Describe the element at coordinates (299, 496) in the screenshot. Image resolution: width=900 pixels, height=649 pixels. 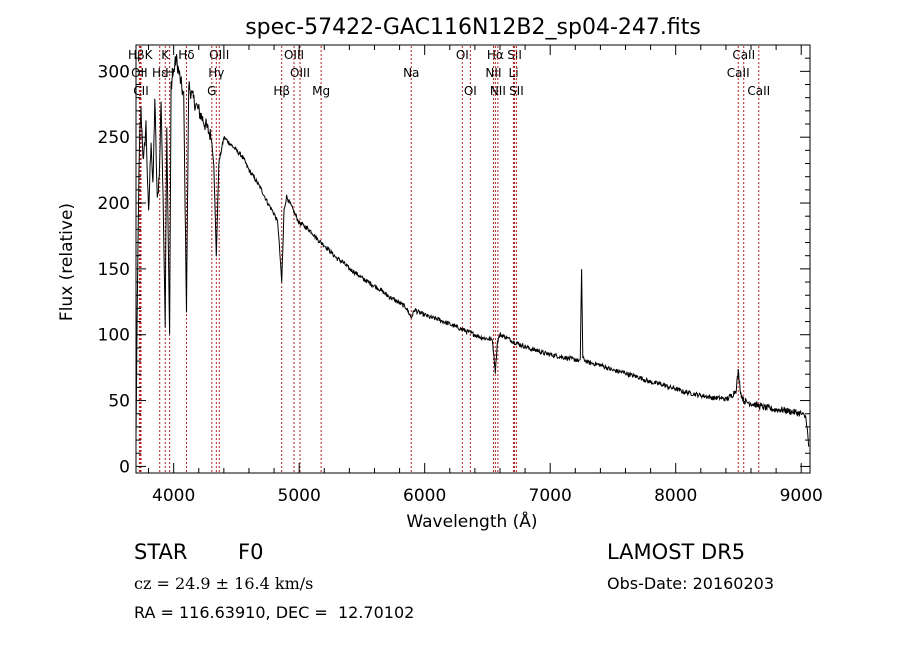
I see `x-tick-label: 5000` at that location.